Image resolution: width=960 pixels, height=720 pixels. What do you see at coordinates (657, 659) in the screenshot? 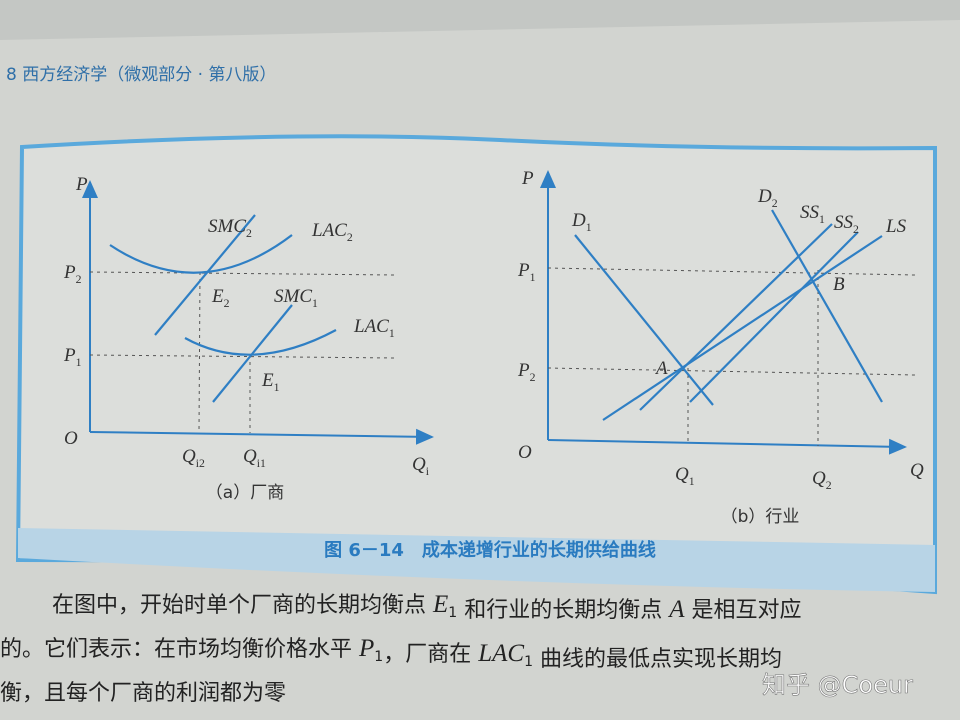
I see `text-run: 曲线的最低点实现长期均` at bounding box center [657, 659].